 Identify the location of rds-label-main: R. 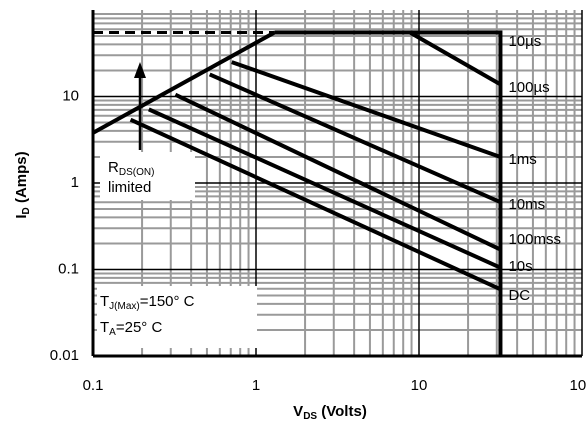
(113, 167).